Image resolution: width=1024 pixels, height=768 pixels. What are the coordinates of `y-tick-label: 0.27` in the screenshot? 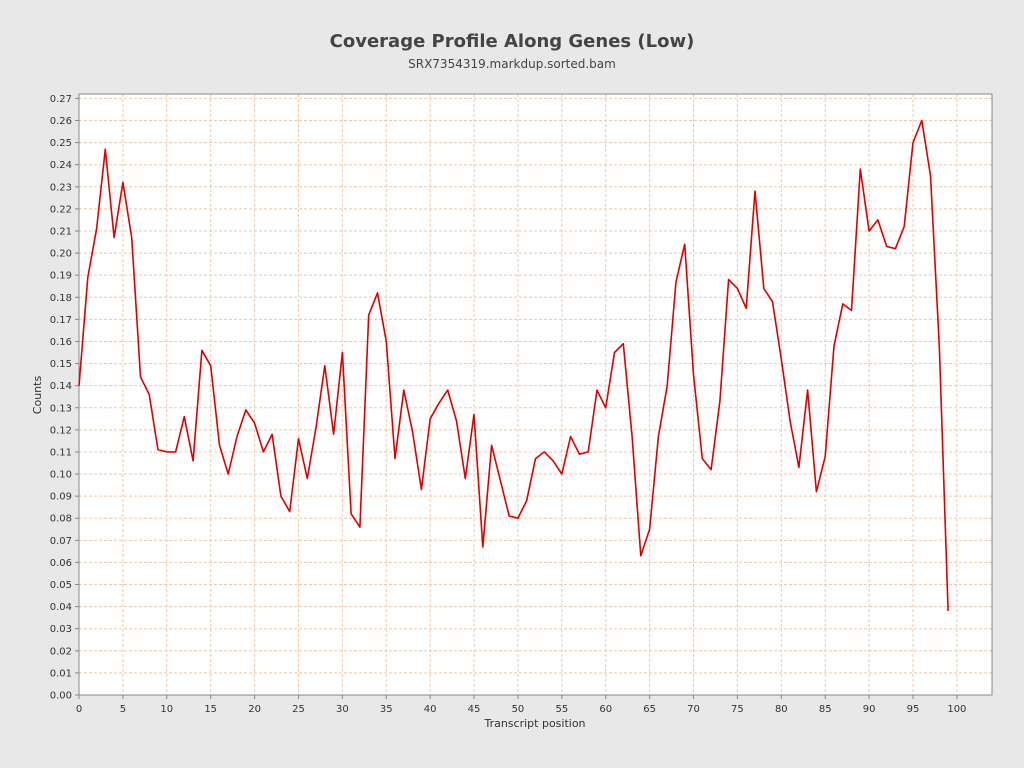 It's located at (61, 99).